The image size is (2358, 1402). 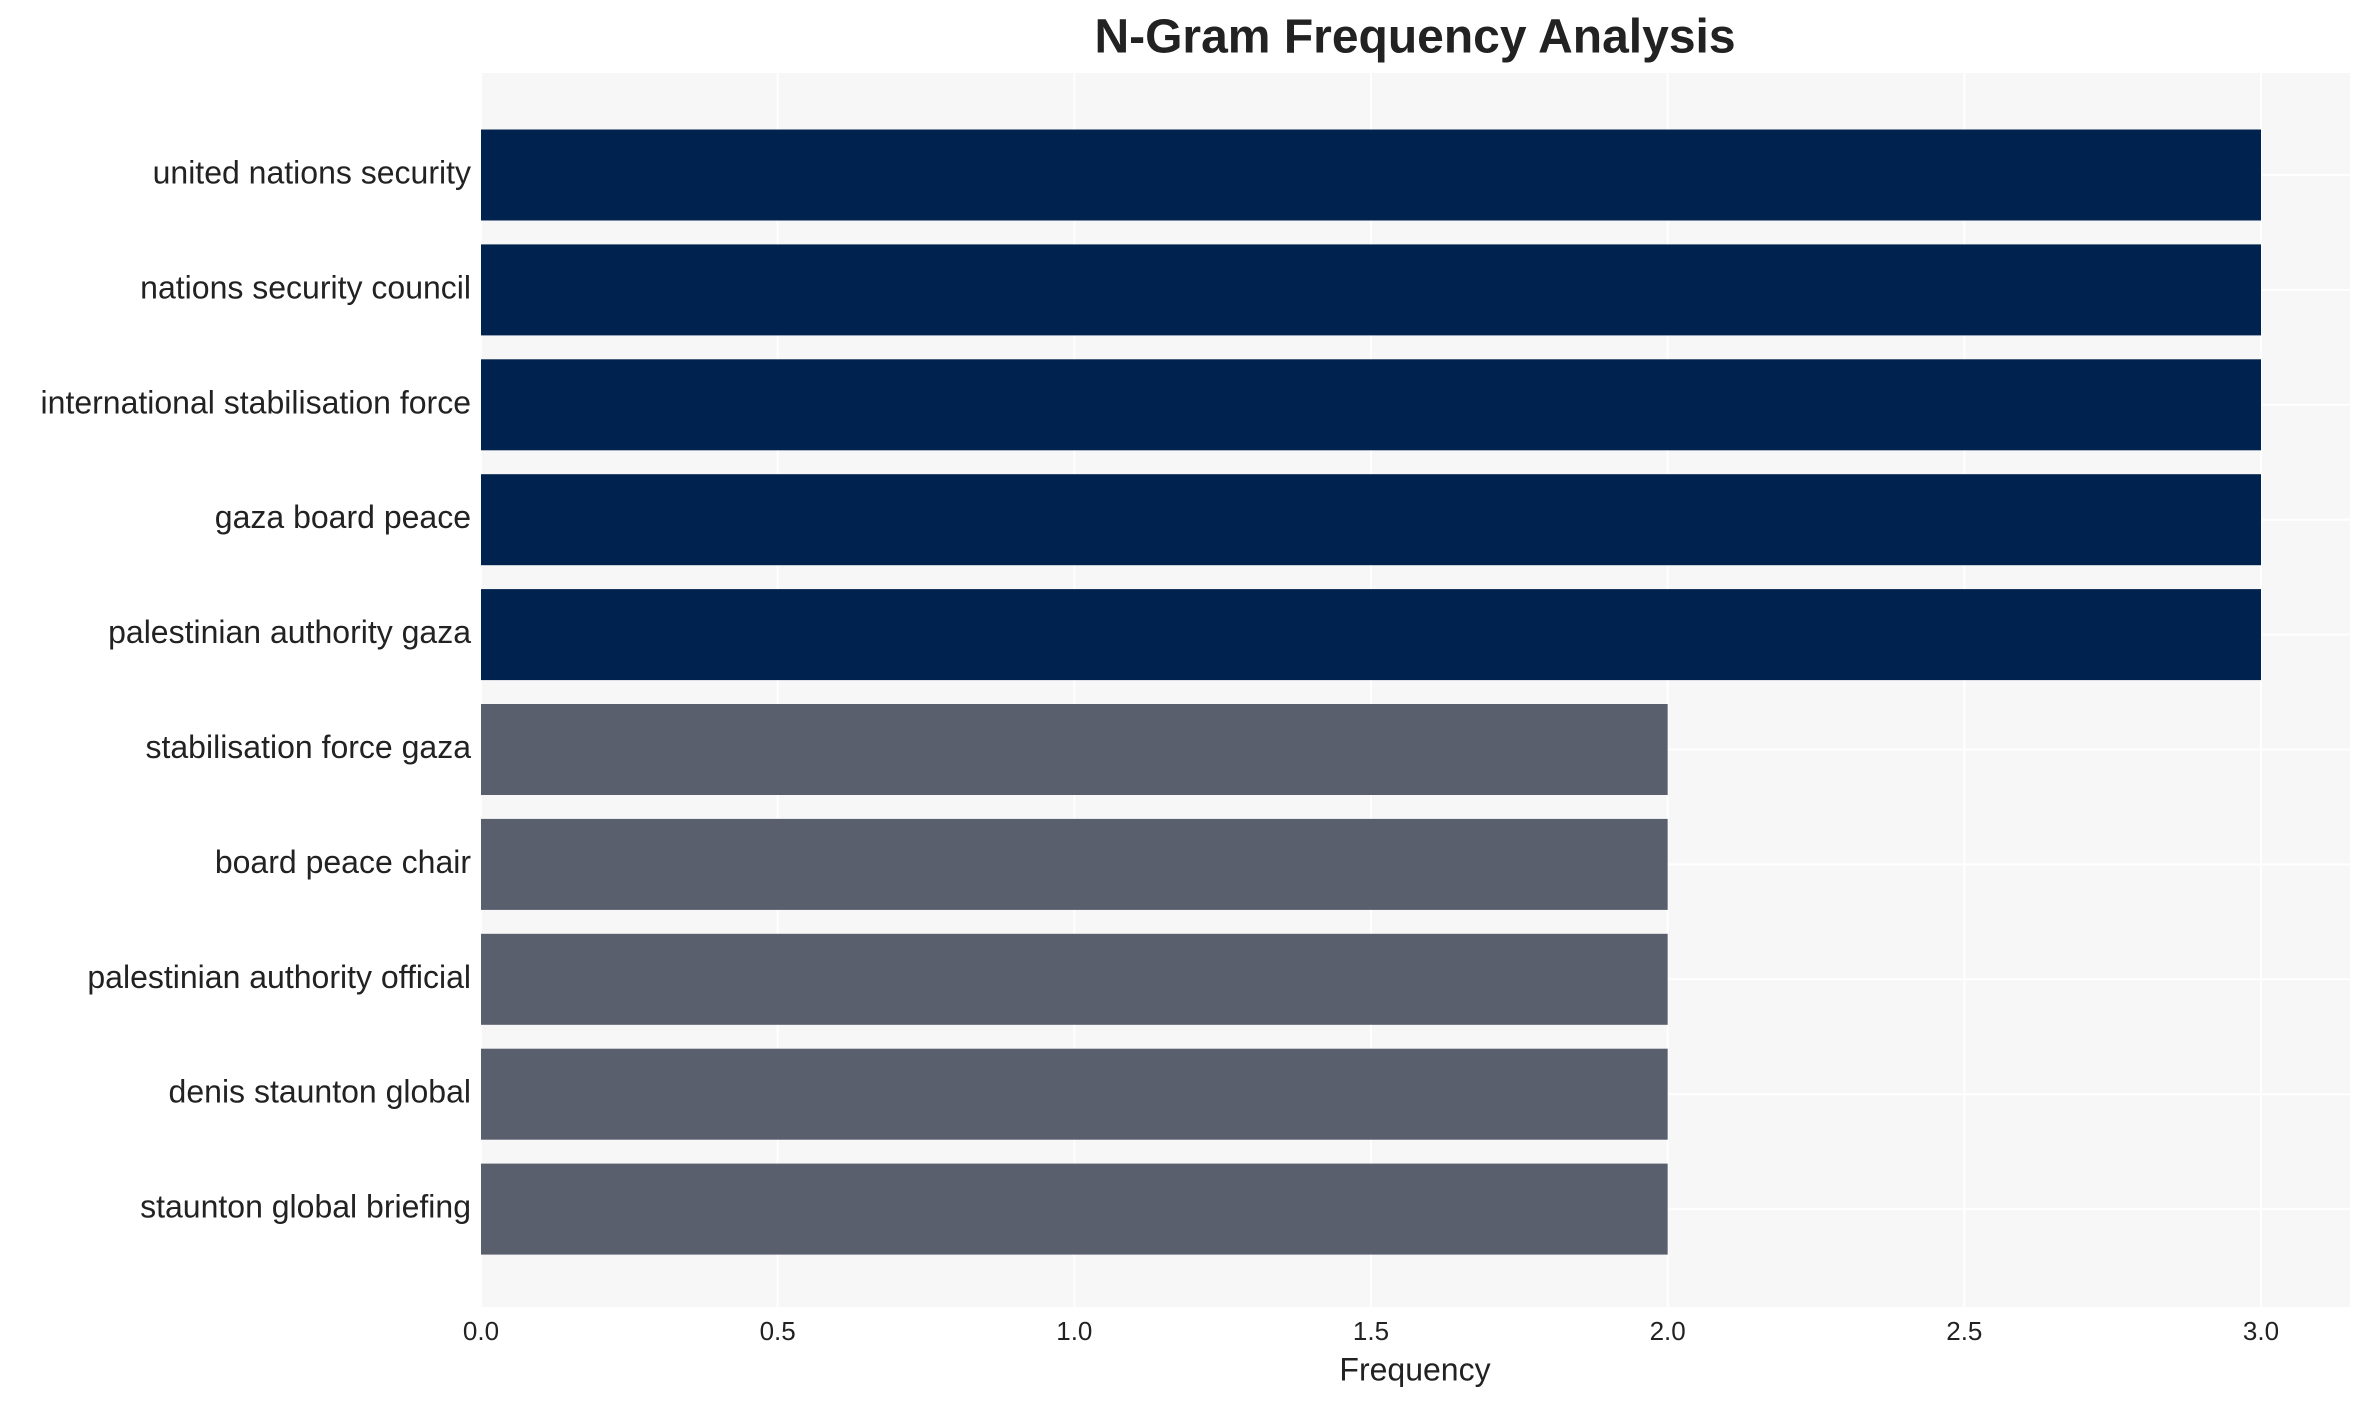 What do you see at coordinates (778, 1331) in the screenshot?
I see `x-tick-label: 0.5` at bounding box center [778, 1331].